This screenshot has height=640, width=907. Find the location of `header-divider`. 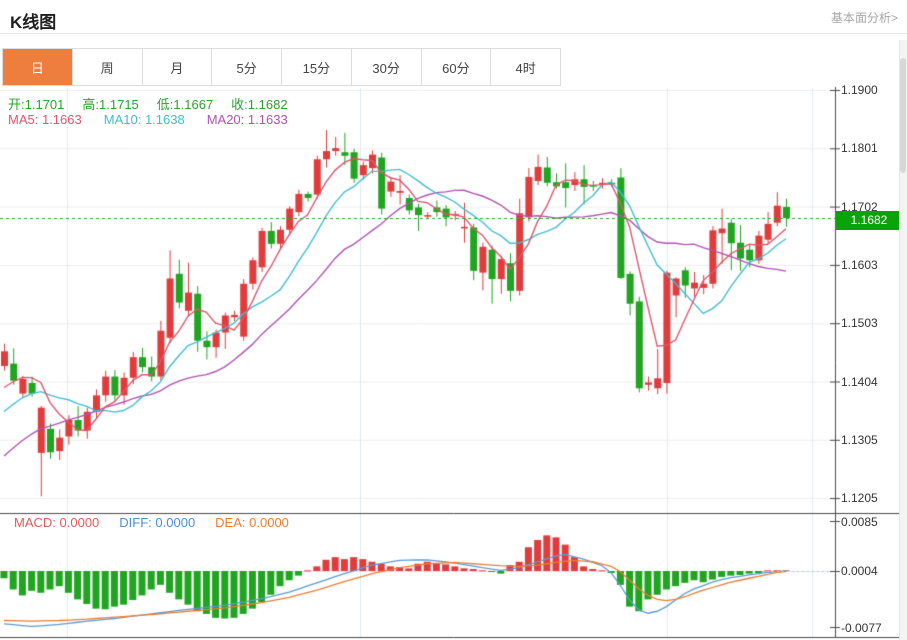

header-divider is located at coordinates (453, 33).